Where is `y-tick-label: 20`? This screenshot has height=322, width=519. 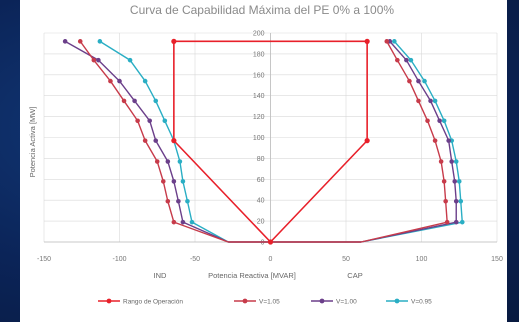
y-tick-label: 20 is located at coordinates (261, 222).